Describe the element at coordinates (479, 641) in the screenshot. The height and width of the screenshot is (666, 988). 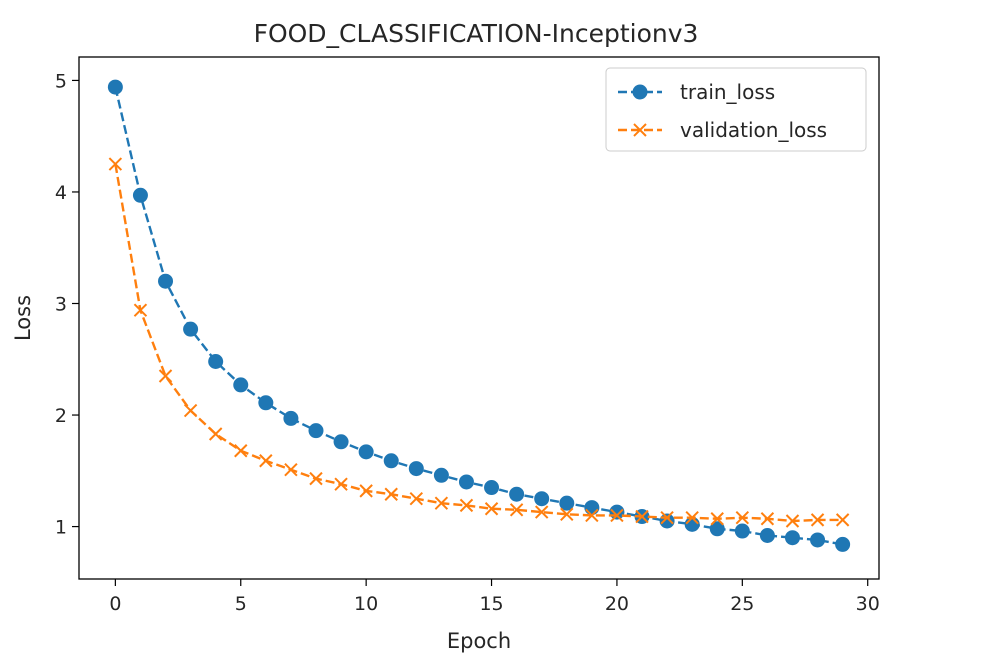
I see `x-axis-label: Epoch` at that location.